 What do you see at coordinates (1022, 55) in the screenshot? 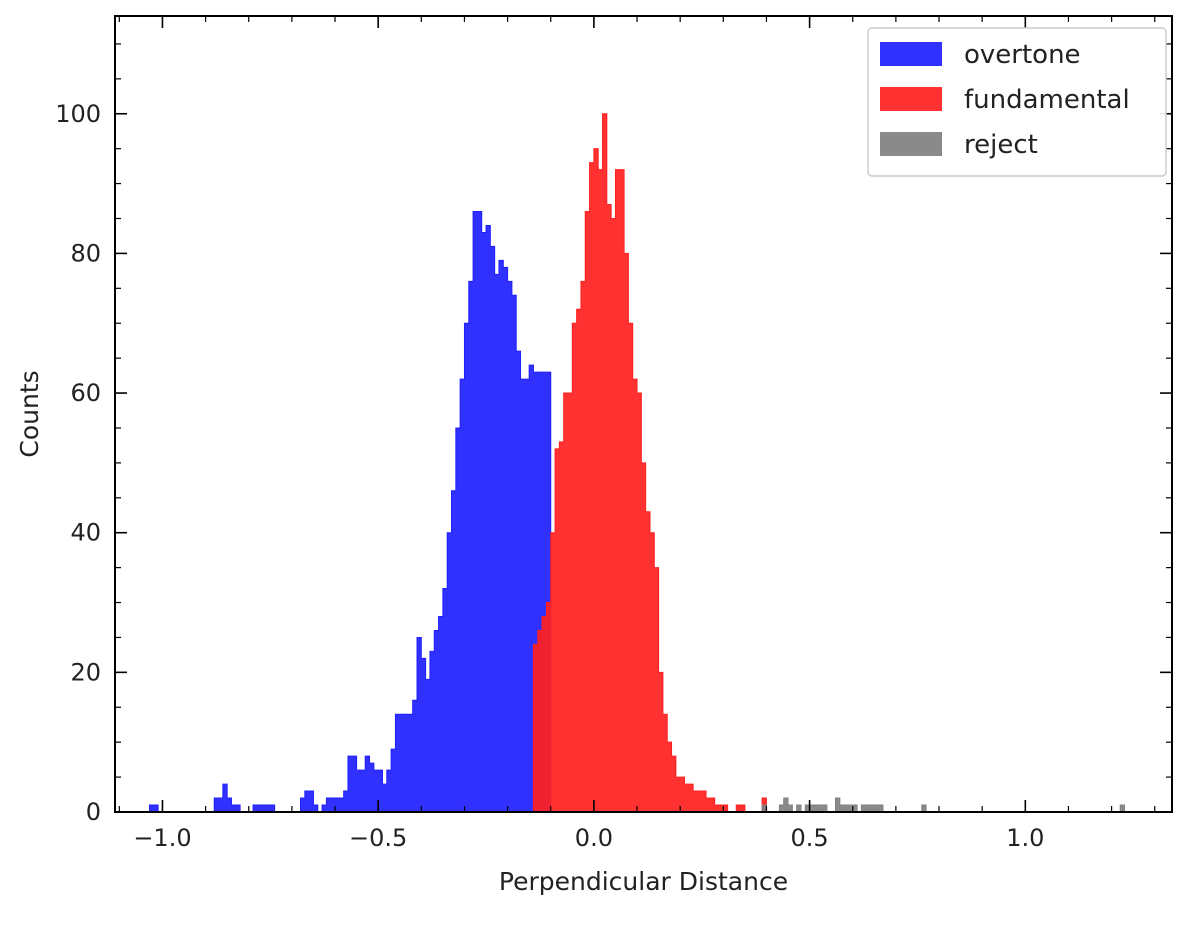
I see `legend-label-overtone: overtone` at bounding box center [1022, 55].